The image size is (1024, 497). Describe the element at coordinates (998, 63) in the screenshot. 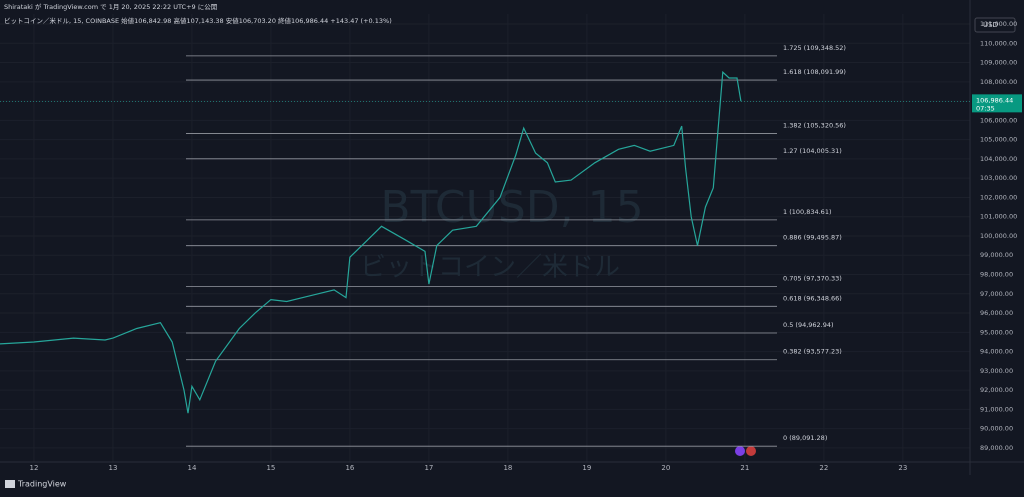

I see `y-tick-label: 109,000.00` at that location.